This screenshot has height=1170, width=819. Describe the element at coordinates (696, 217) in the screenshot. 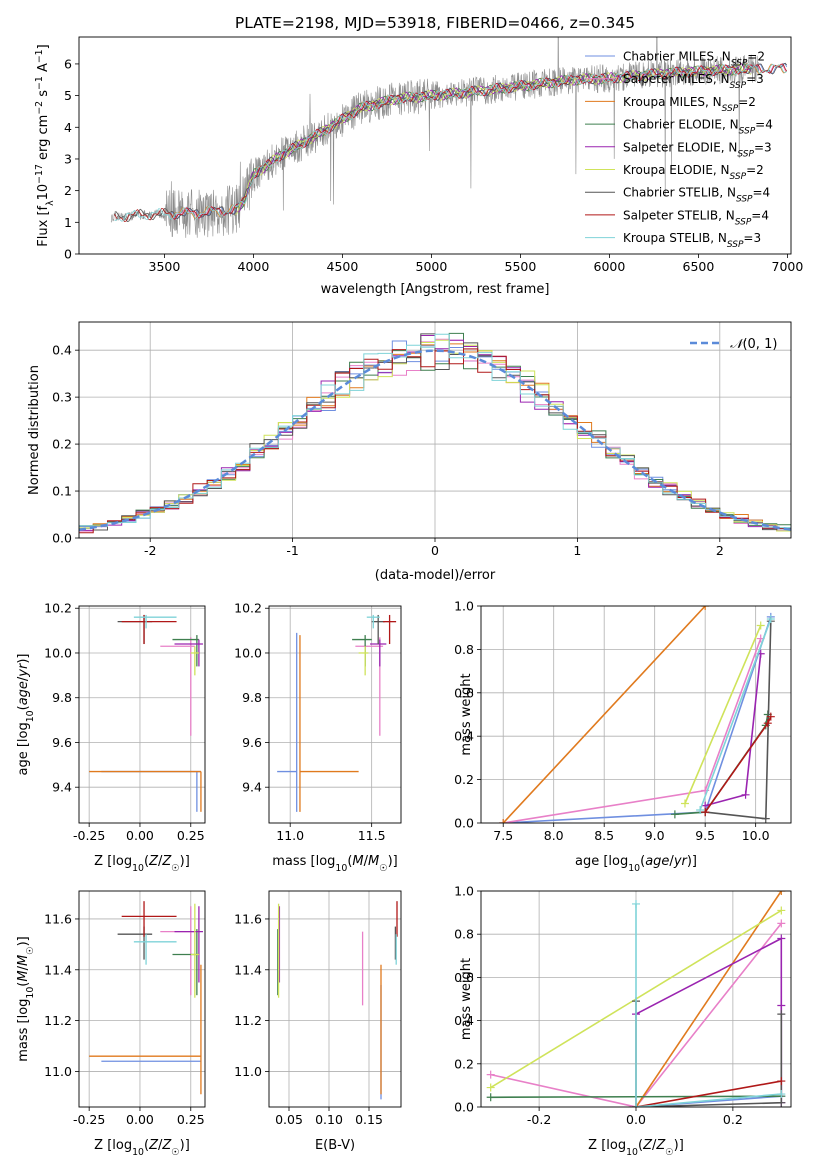

I see `legend-label: Salpeter STELIB, NSSP=4` at that location.